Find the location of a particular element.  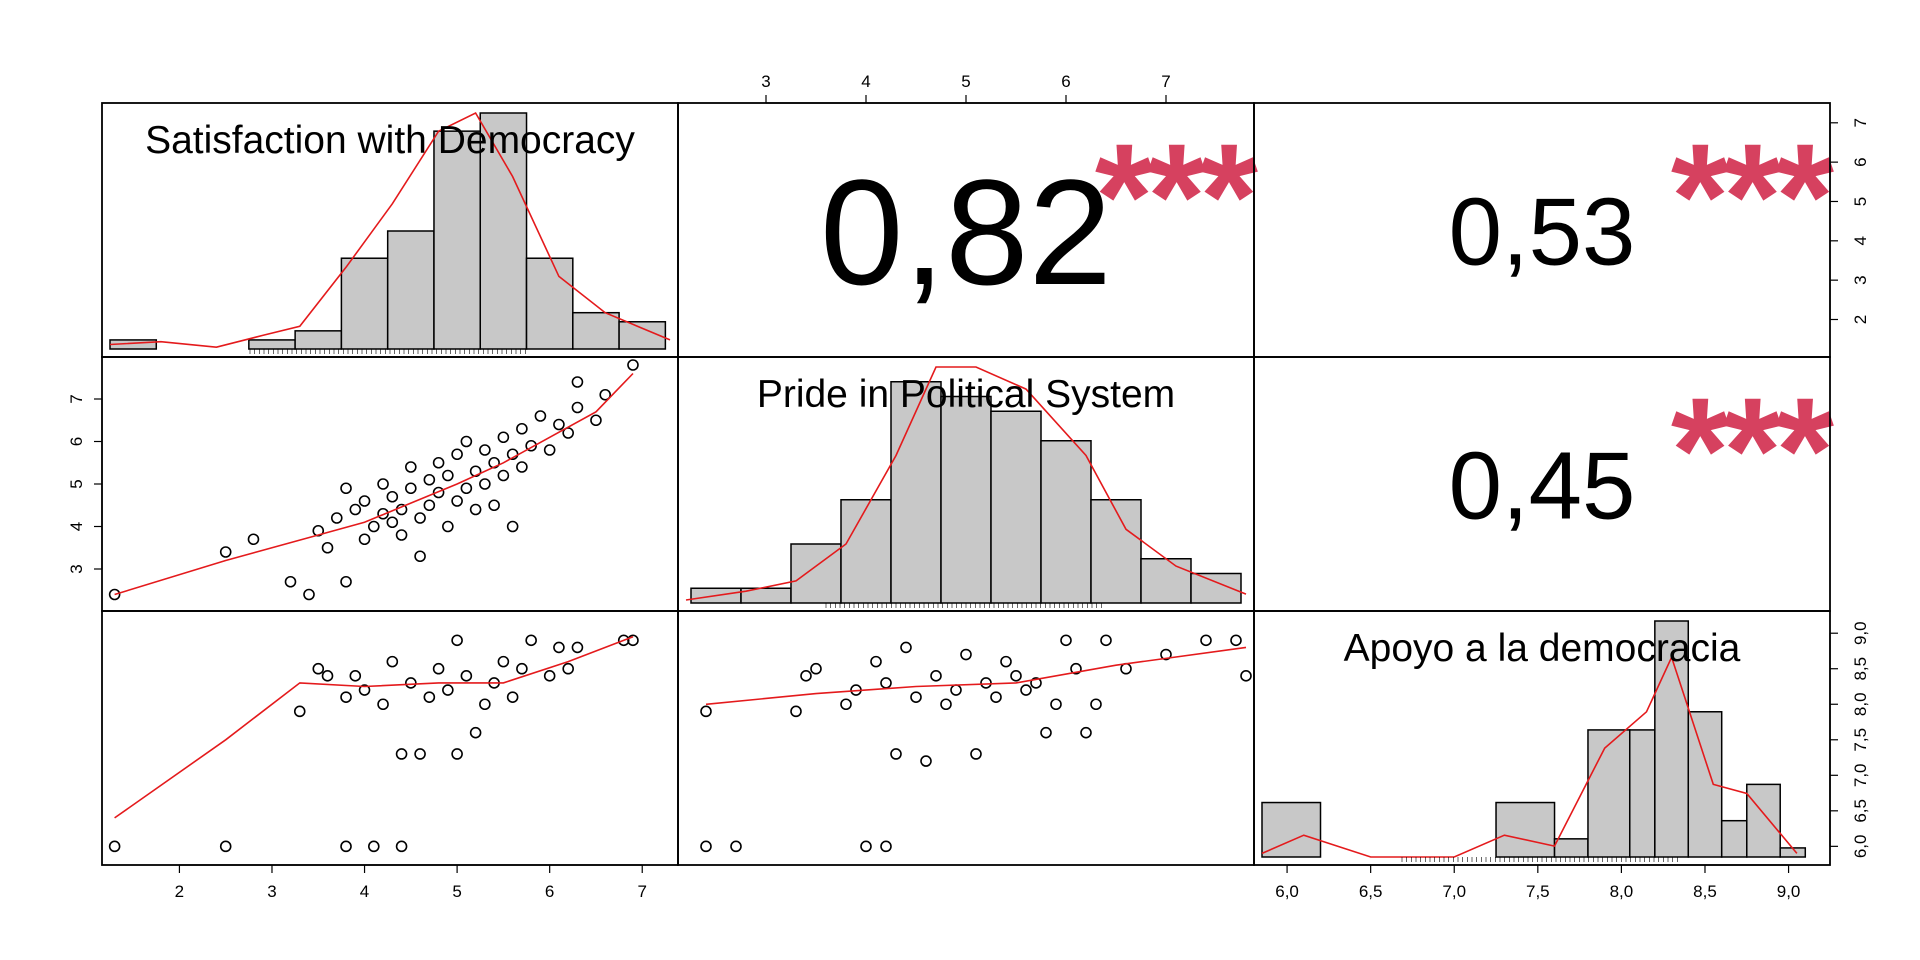

histogram-1: Pride in Political System is located at coordinates (966, 487).